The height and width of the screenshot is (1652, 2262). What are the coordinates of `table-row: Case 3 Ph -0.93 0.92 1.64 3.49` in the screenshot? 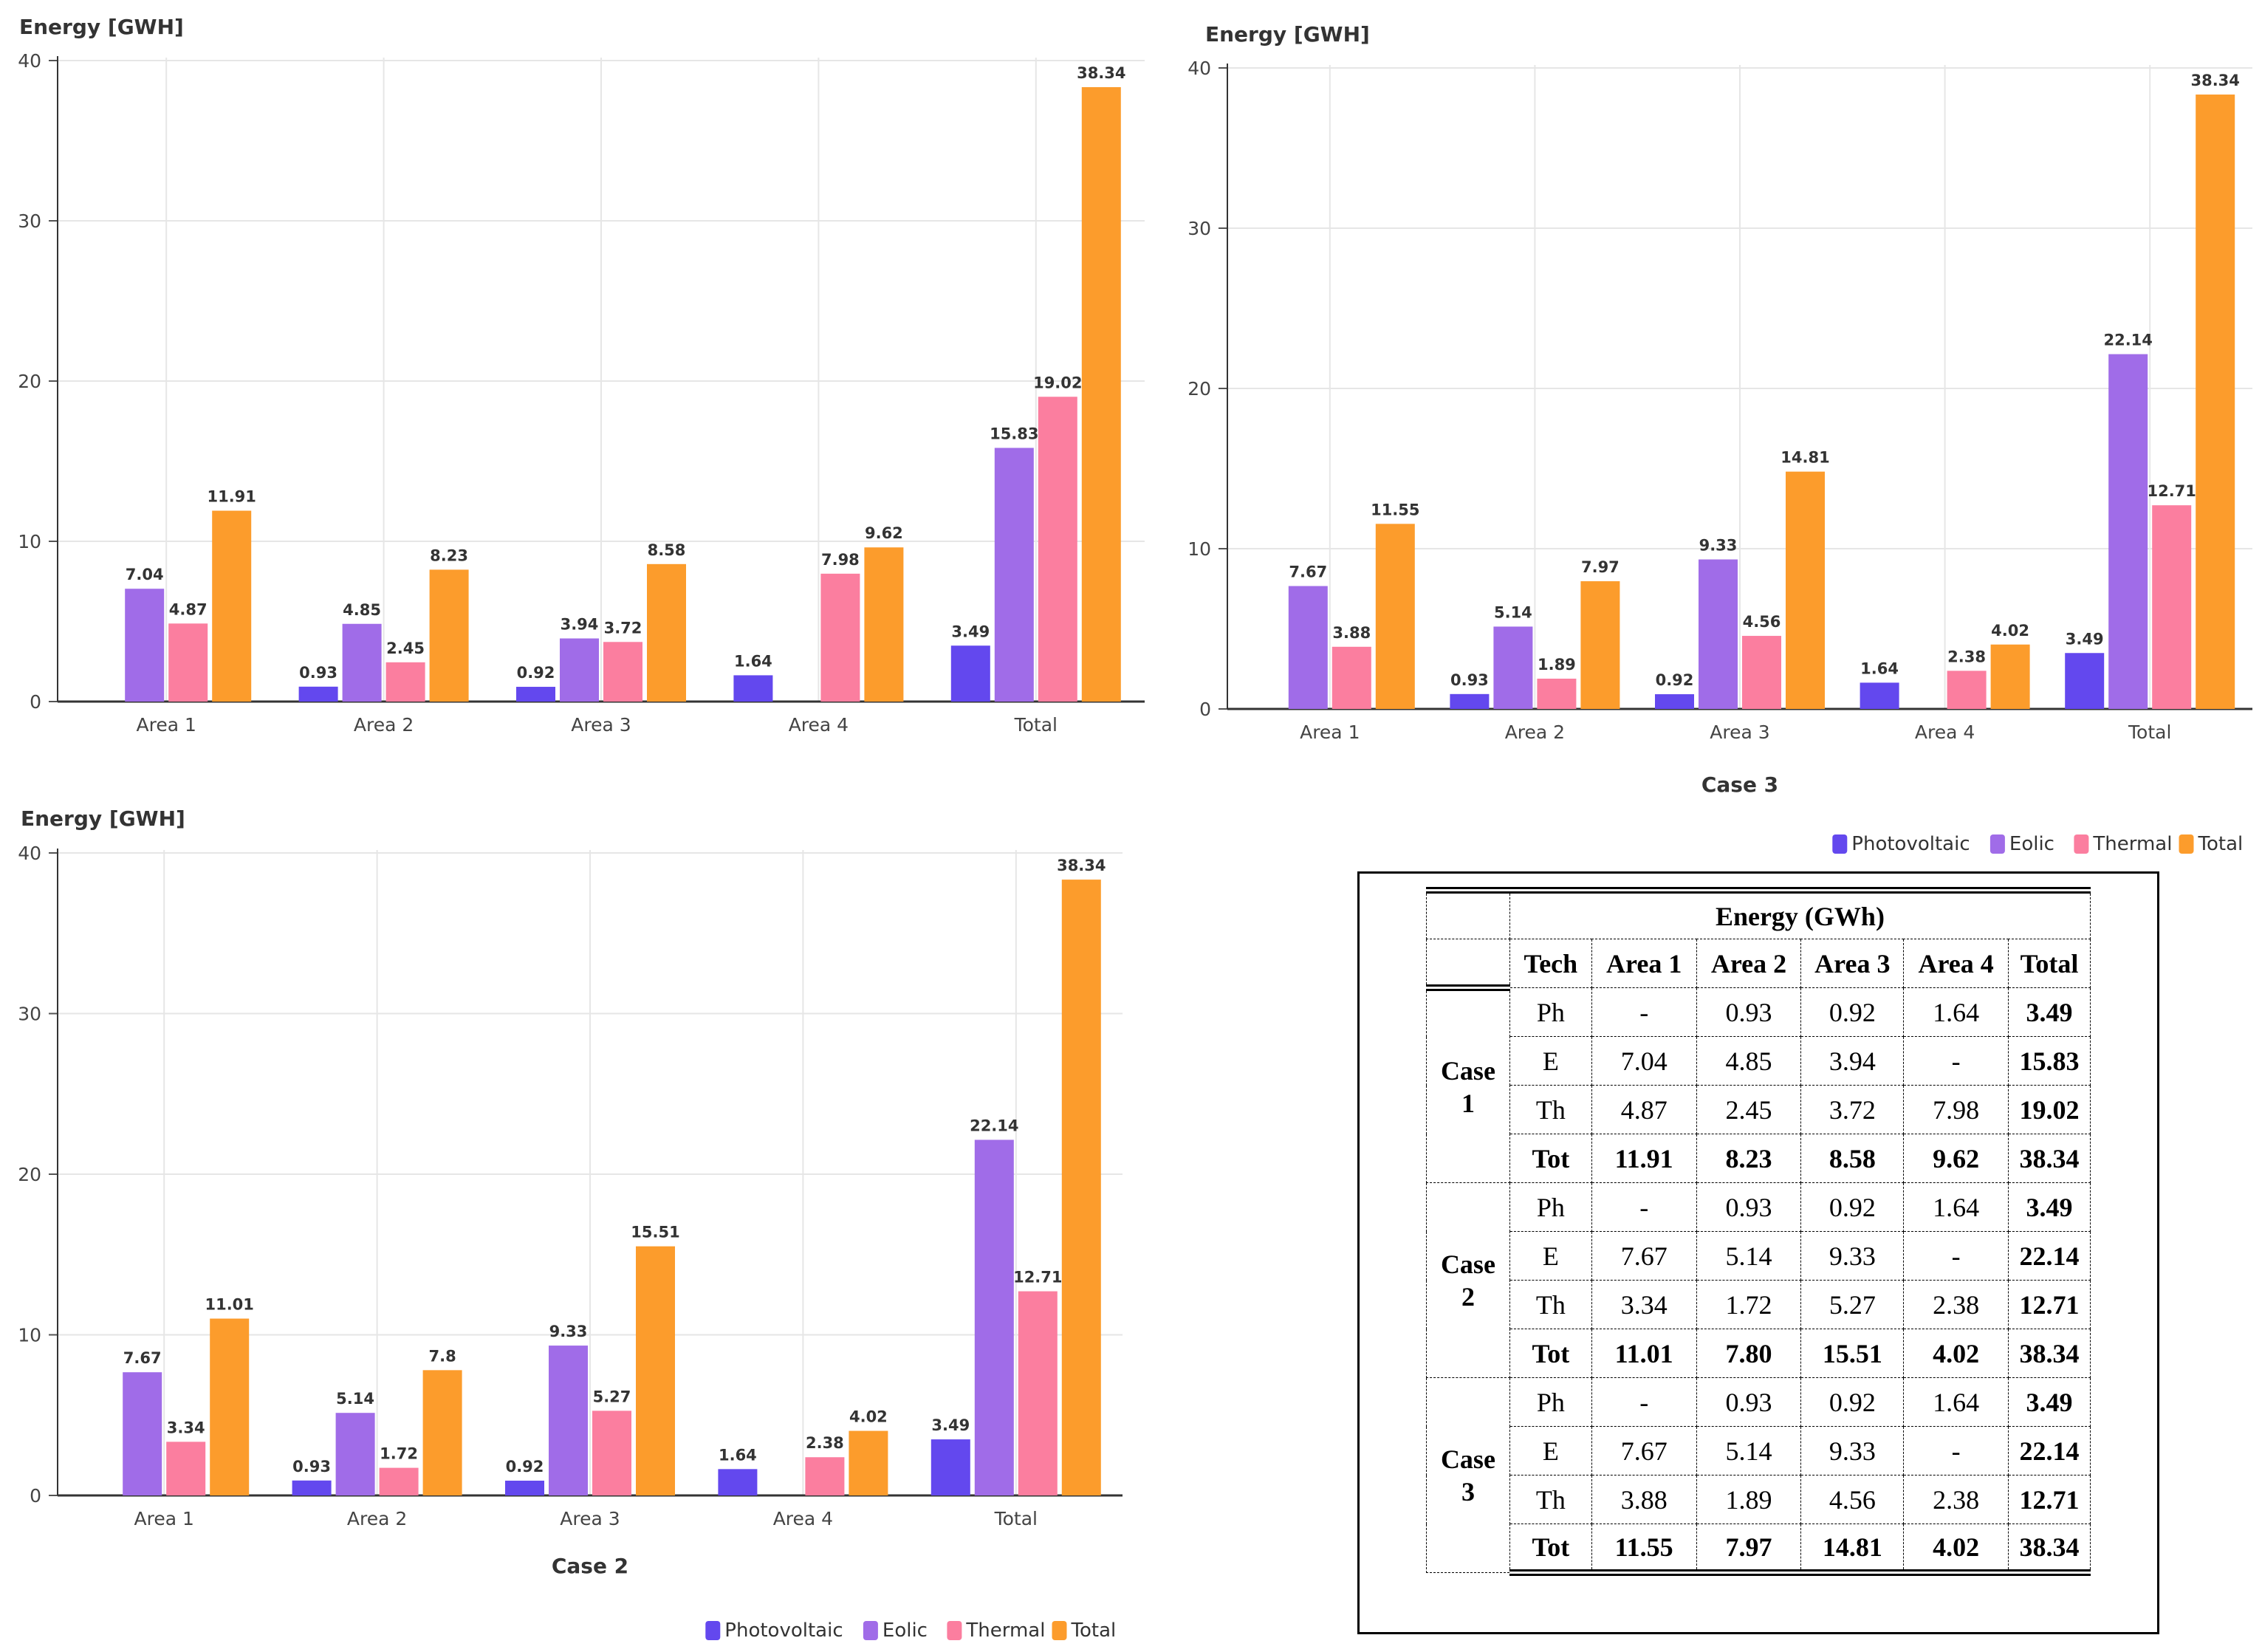 It's located at (1758, 1475).